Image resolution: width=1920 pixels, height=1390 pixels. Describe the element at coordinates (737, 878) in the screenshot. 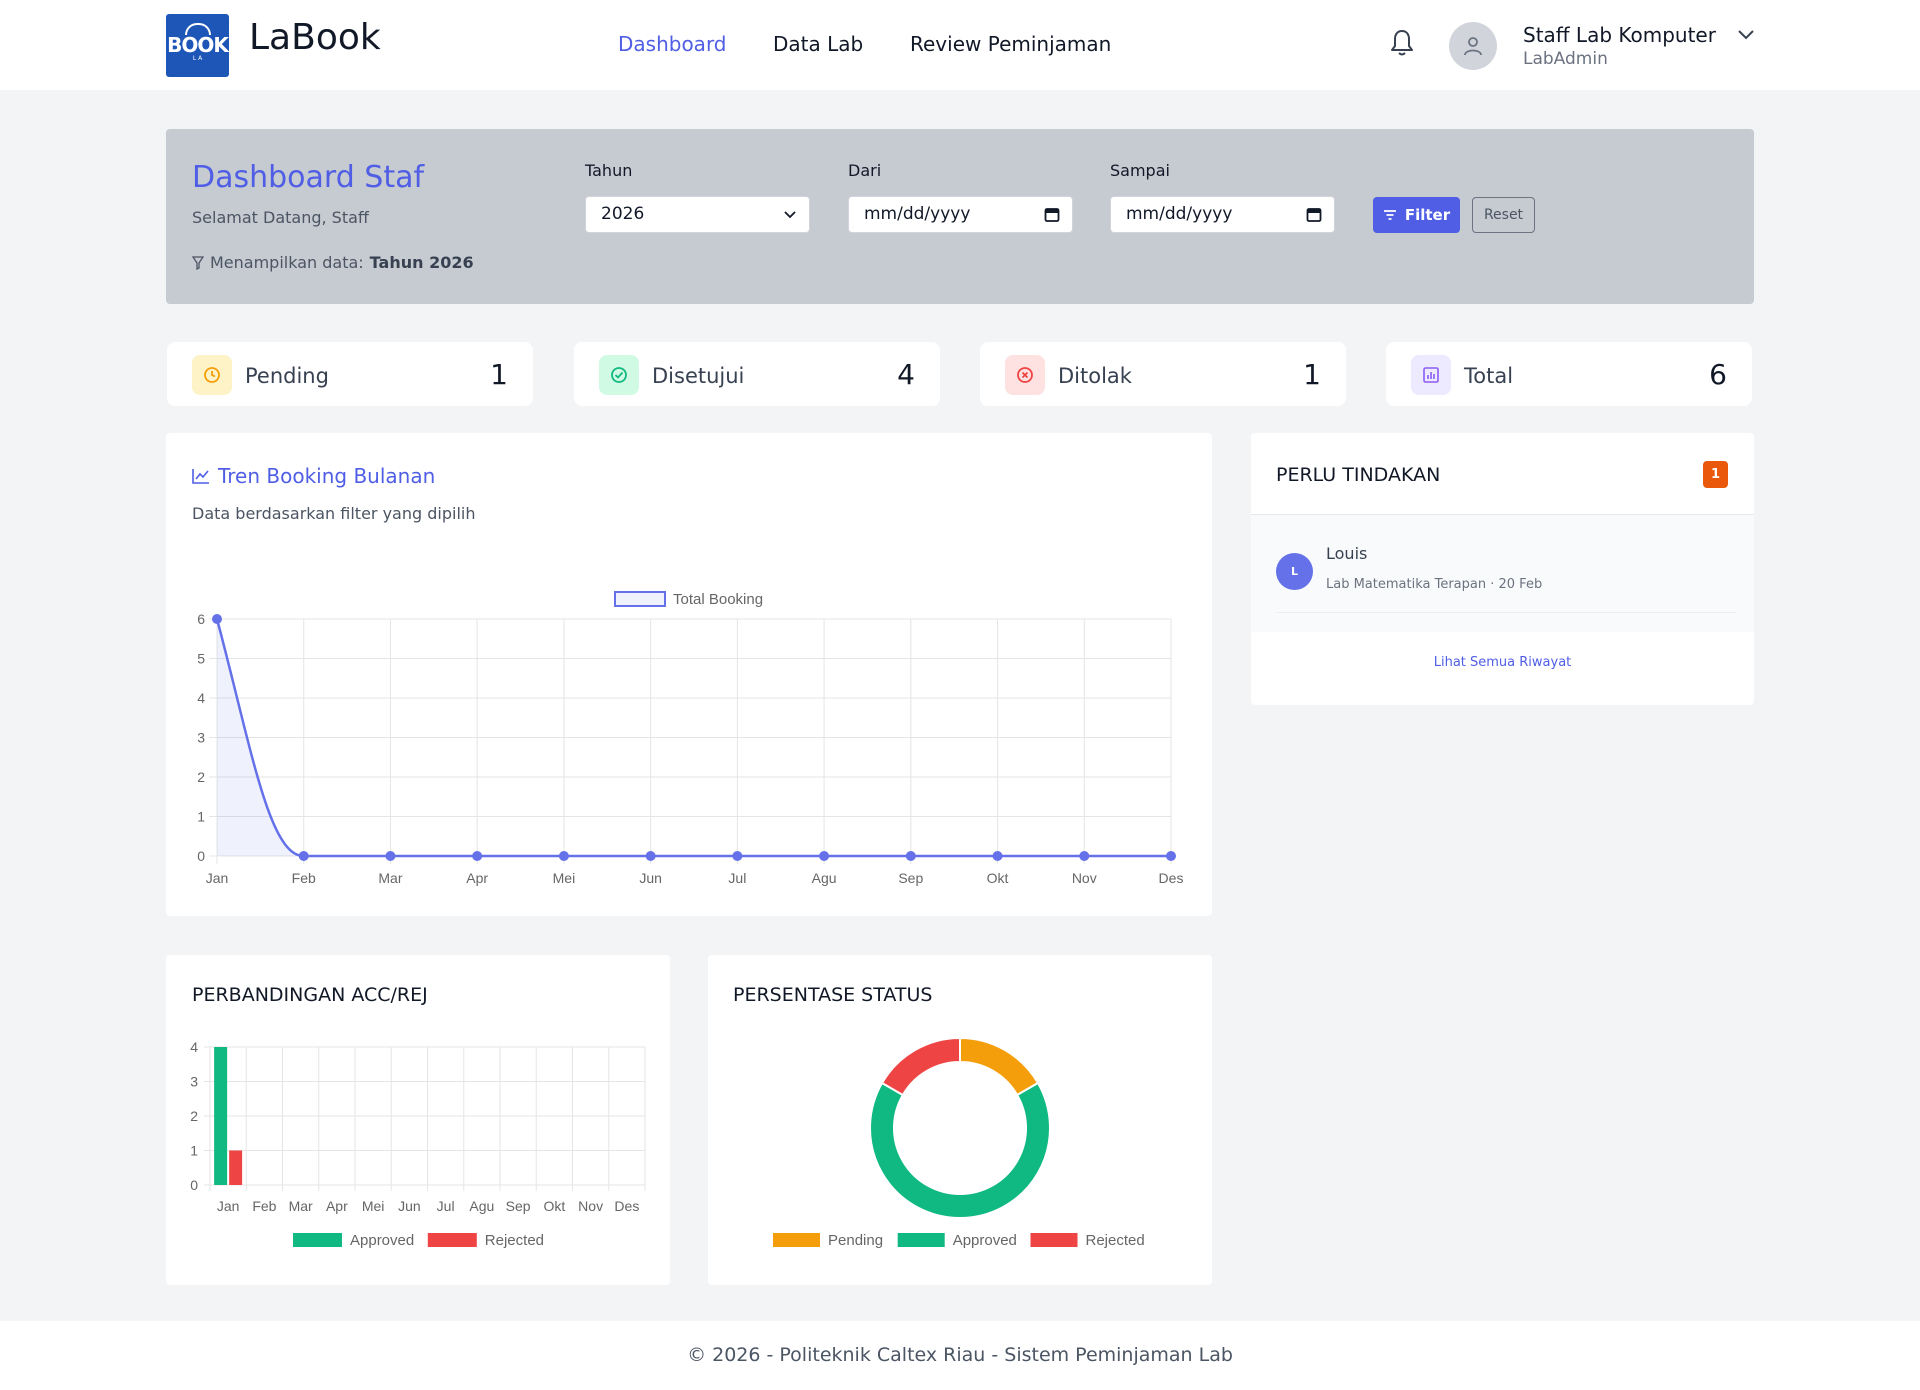

I see `x-tick-label: Jul` at that location.